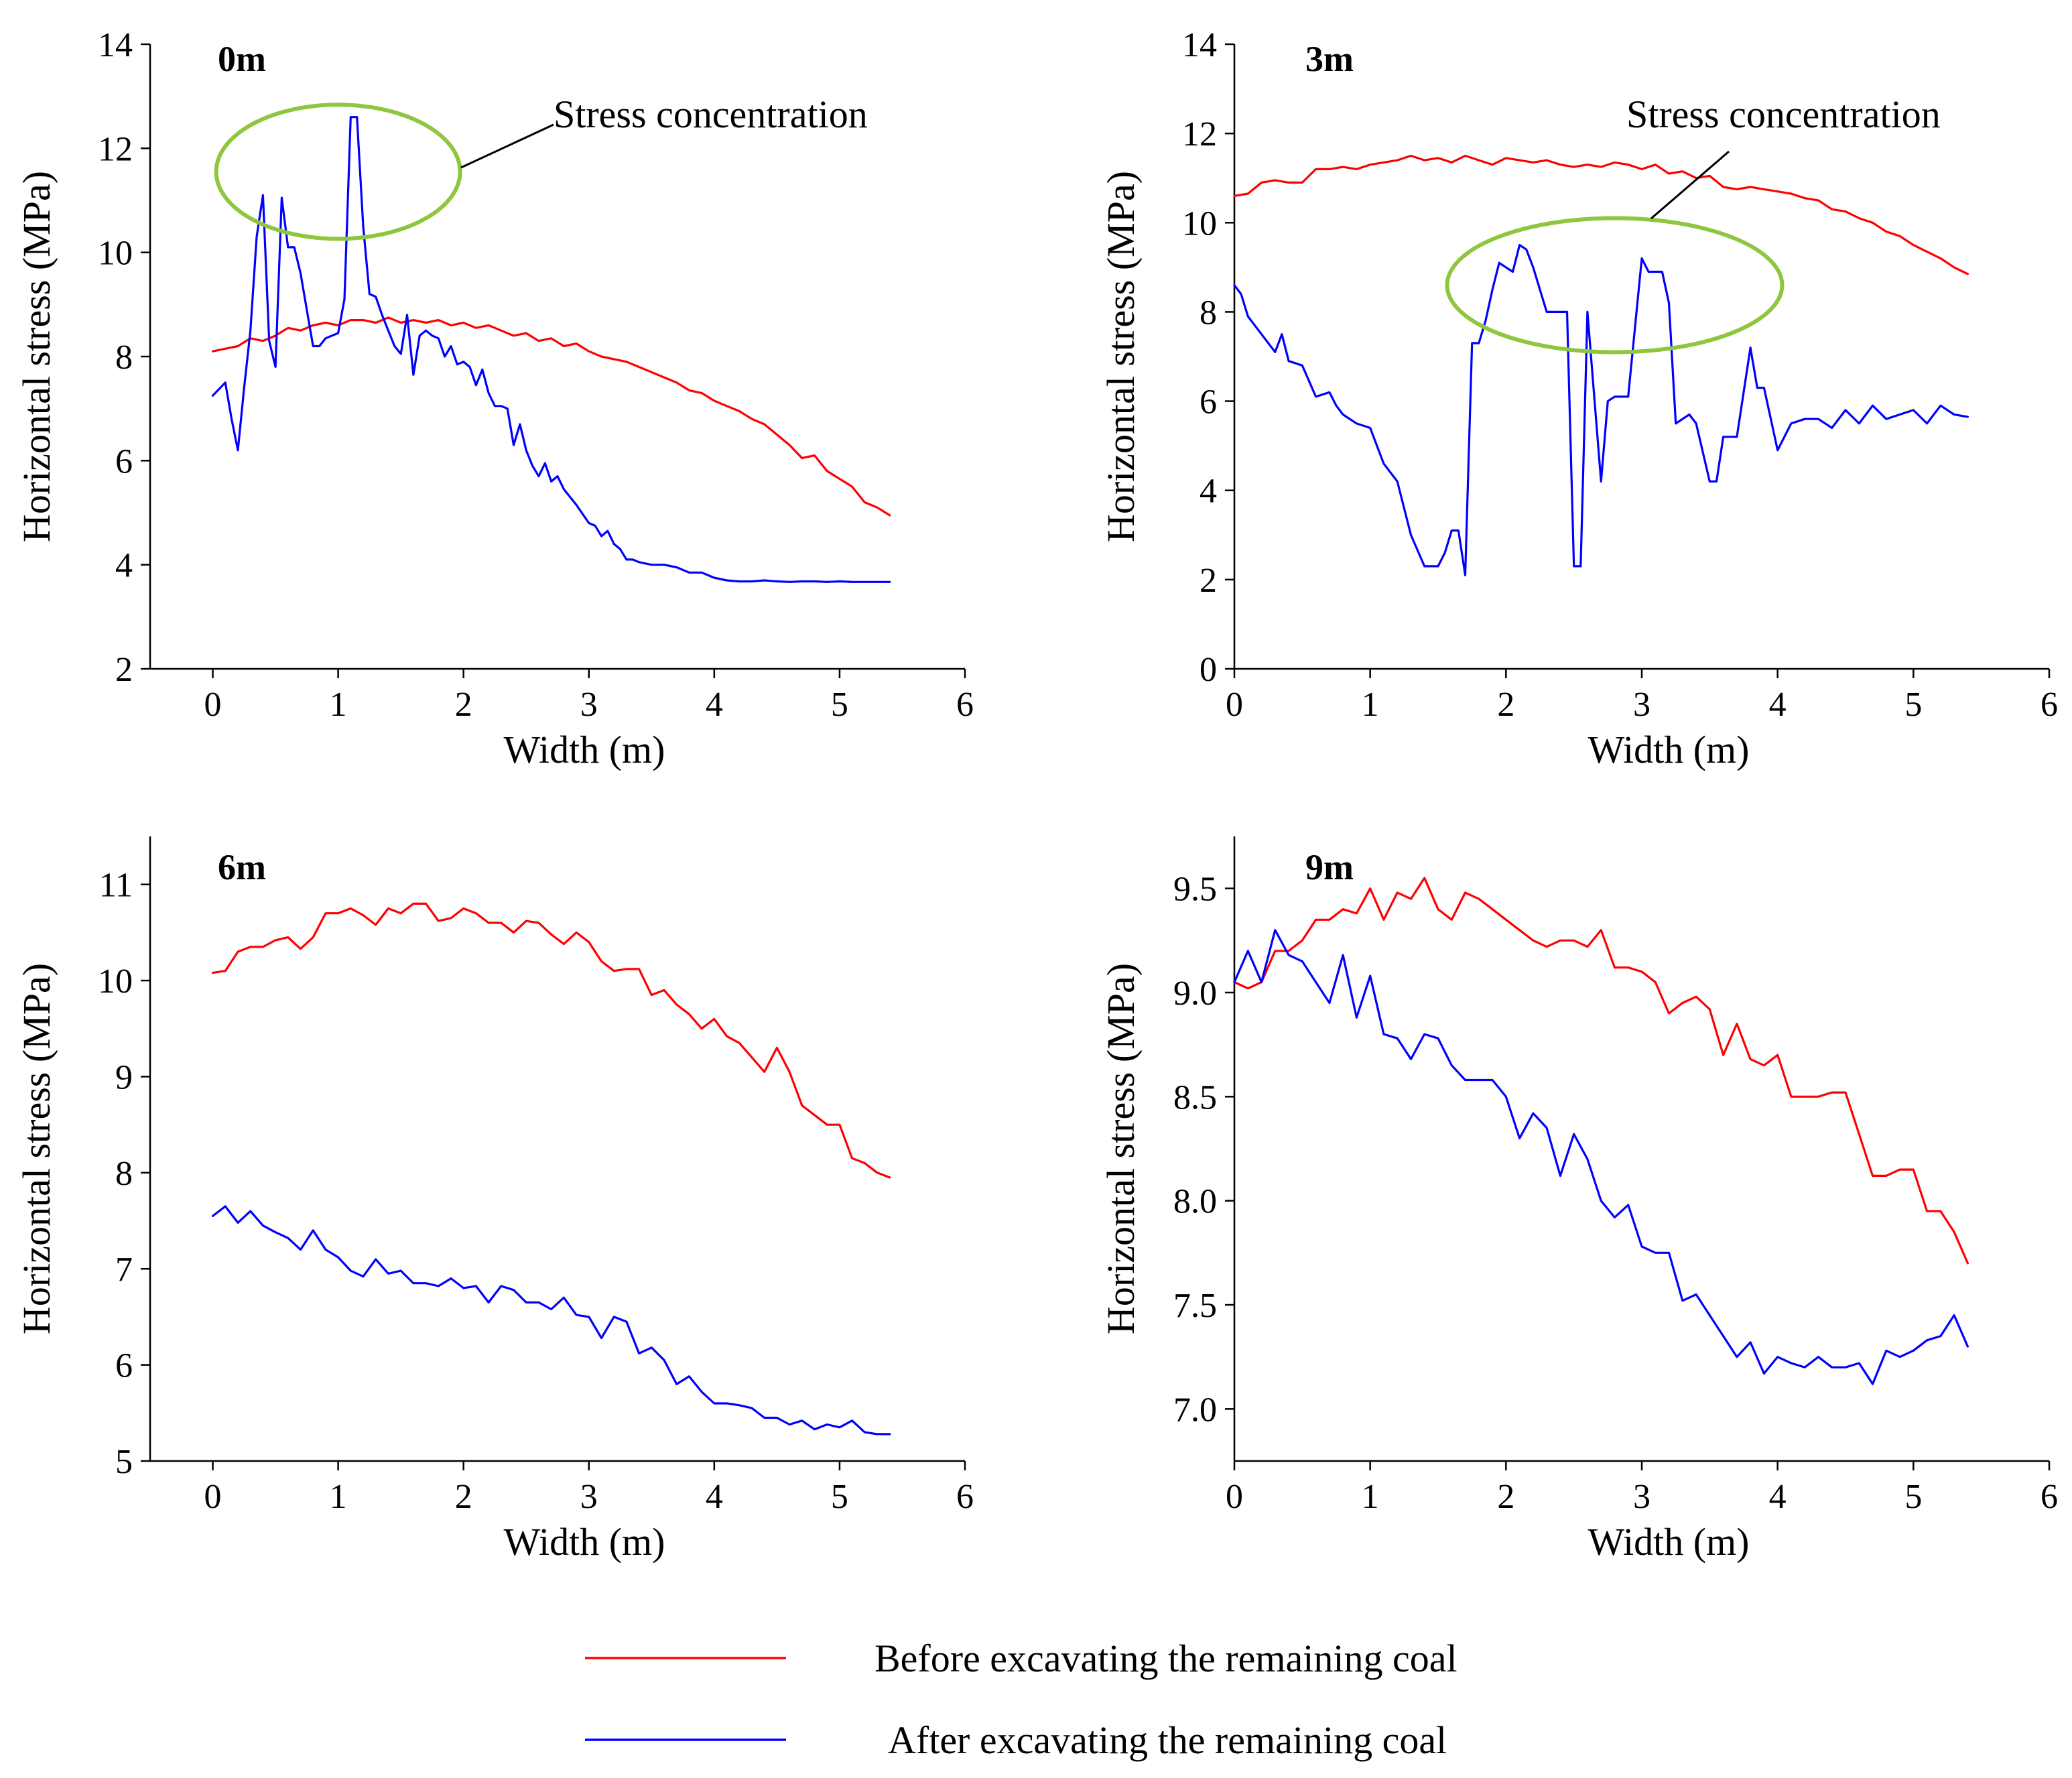 The width and height of the screenshot is (2072, 1778). What do you see at coordinates (124, 1270) in the screenshot?
I see `y-tick-label: 7` at bounding box center [124, 1270].